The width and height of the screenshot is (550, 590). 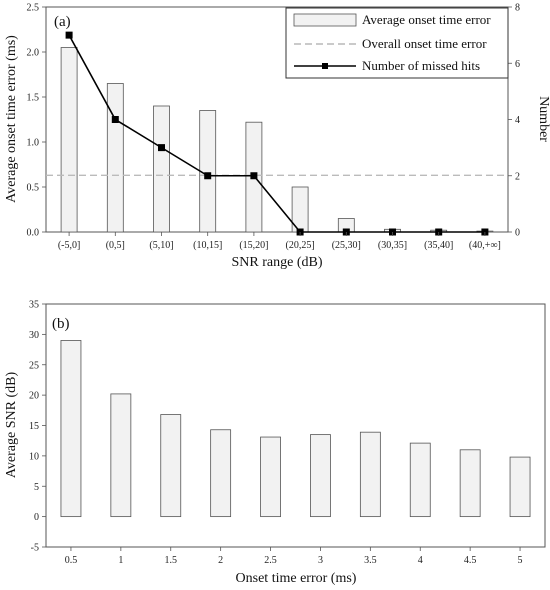 What do you see at coordinates (485, 245) in the screenshot?
I see `x-tick-label: (40,+∞]` at bounding box center [485, 245].